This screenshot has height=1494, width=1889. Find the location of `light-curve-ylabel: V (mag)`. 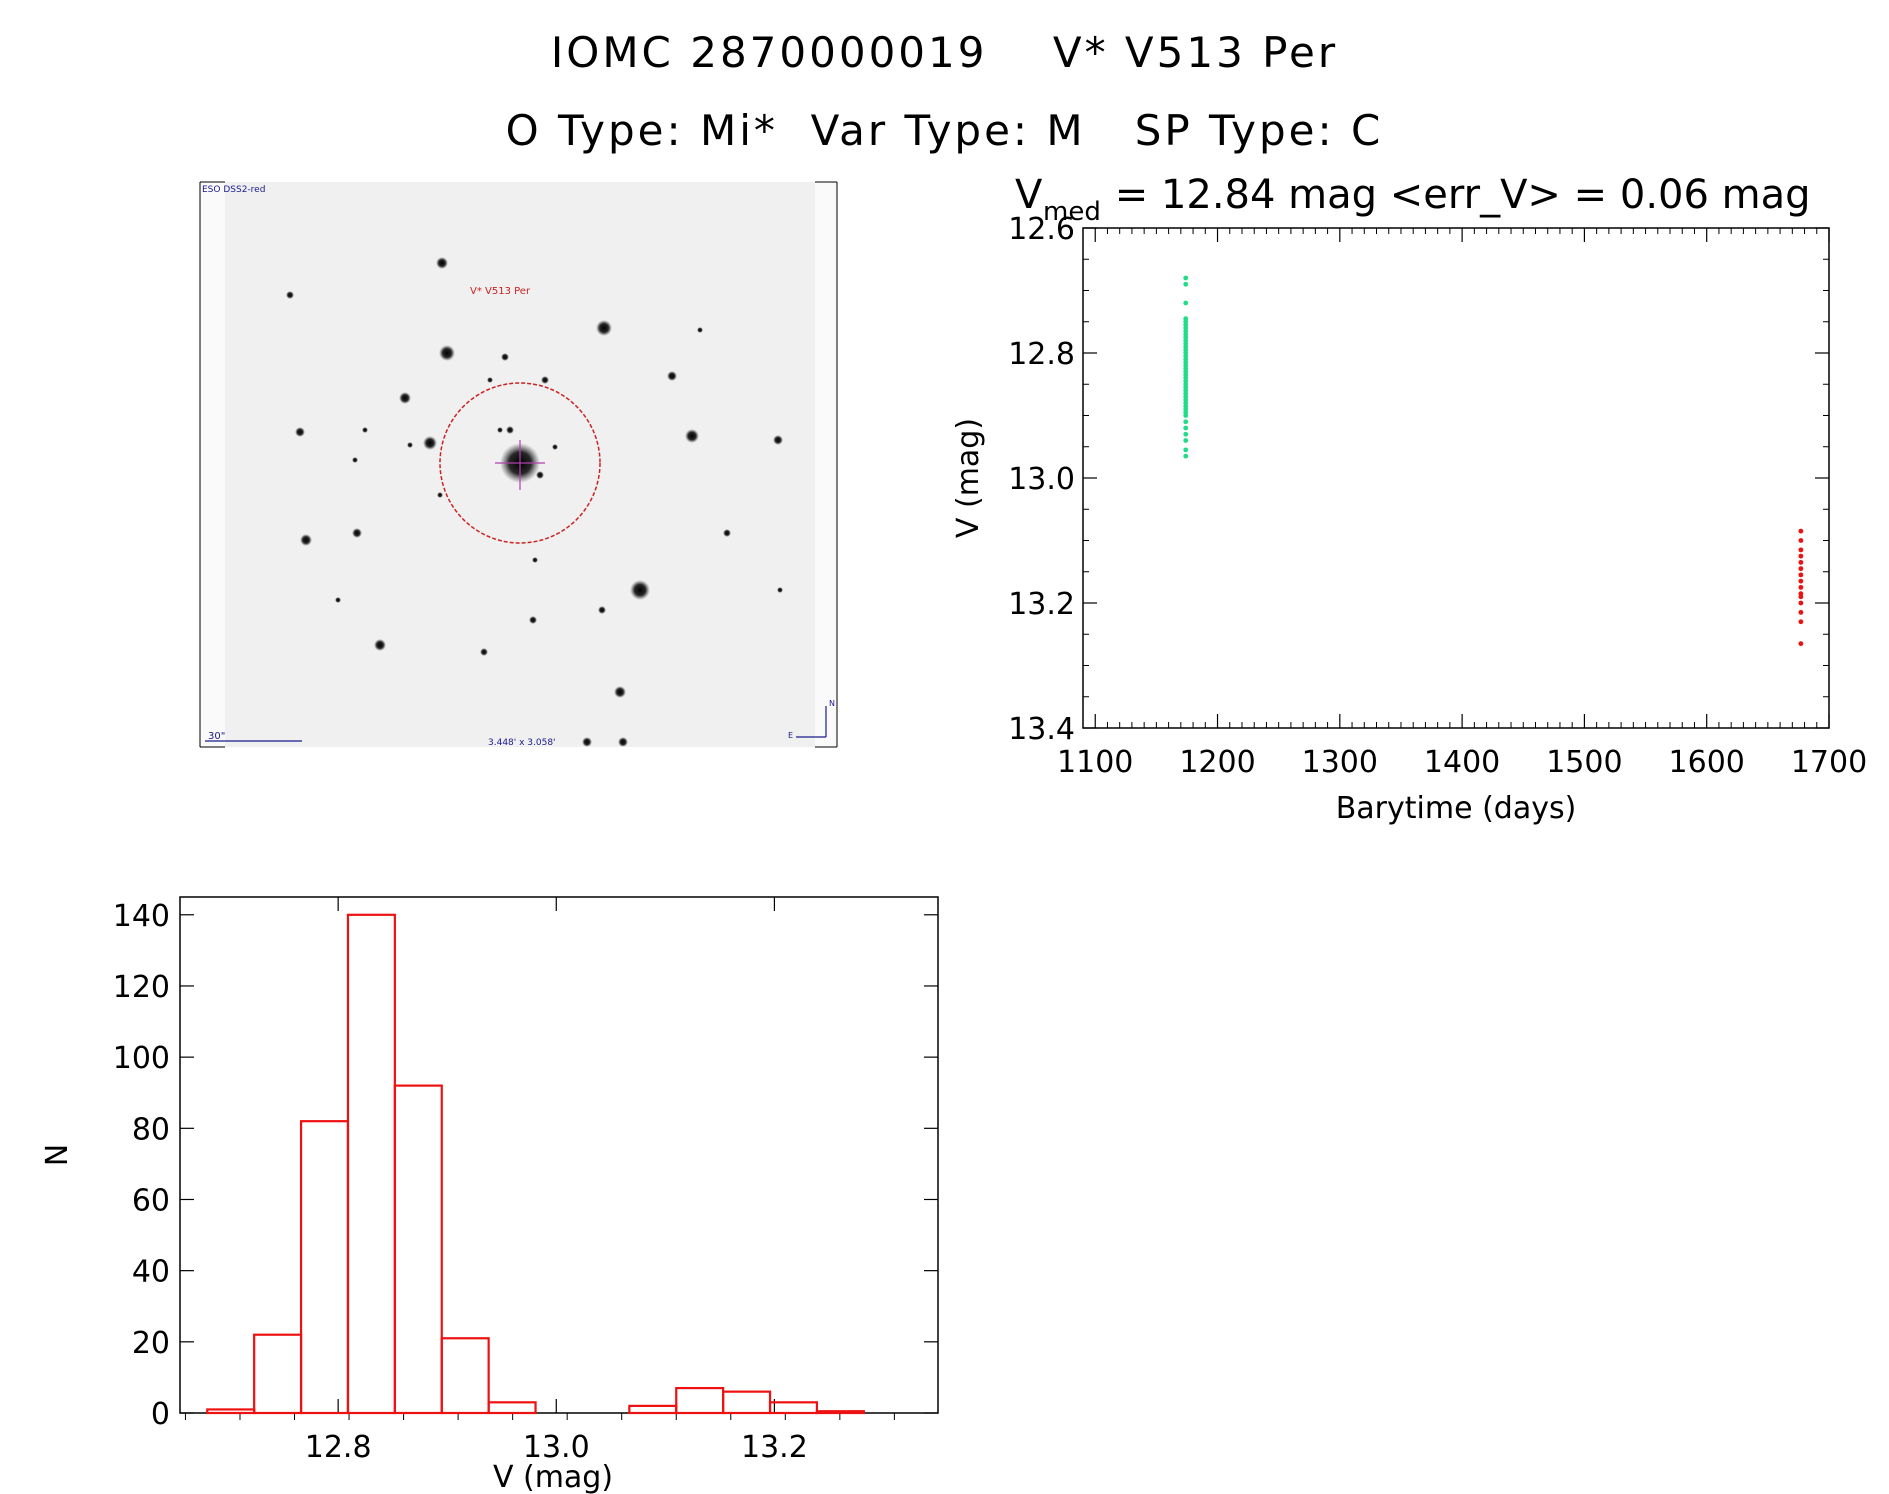

light-curve-ylabel: V (mag) is located at coordinates (968, 478).